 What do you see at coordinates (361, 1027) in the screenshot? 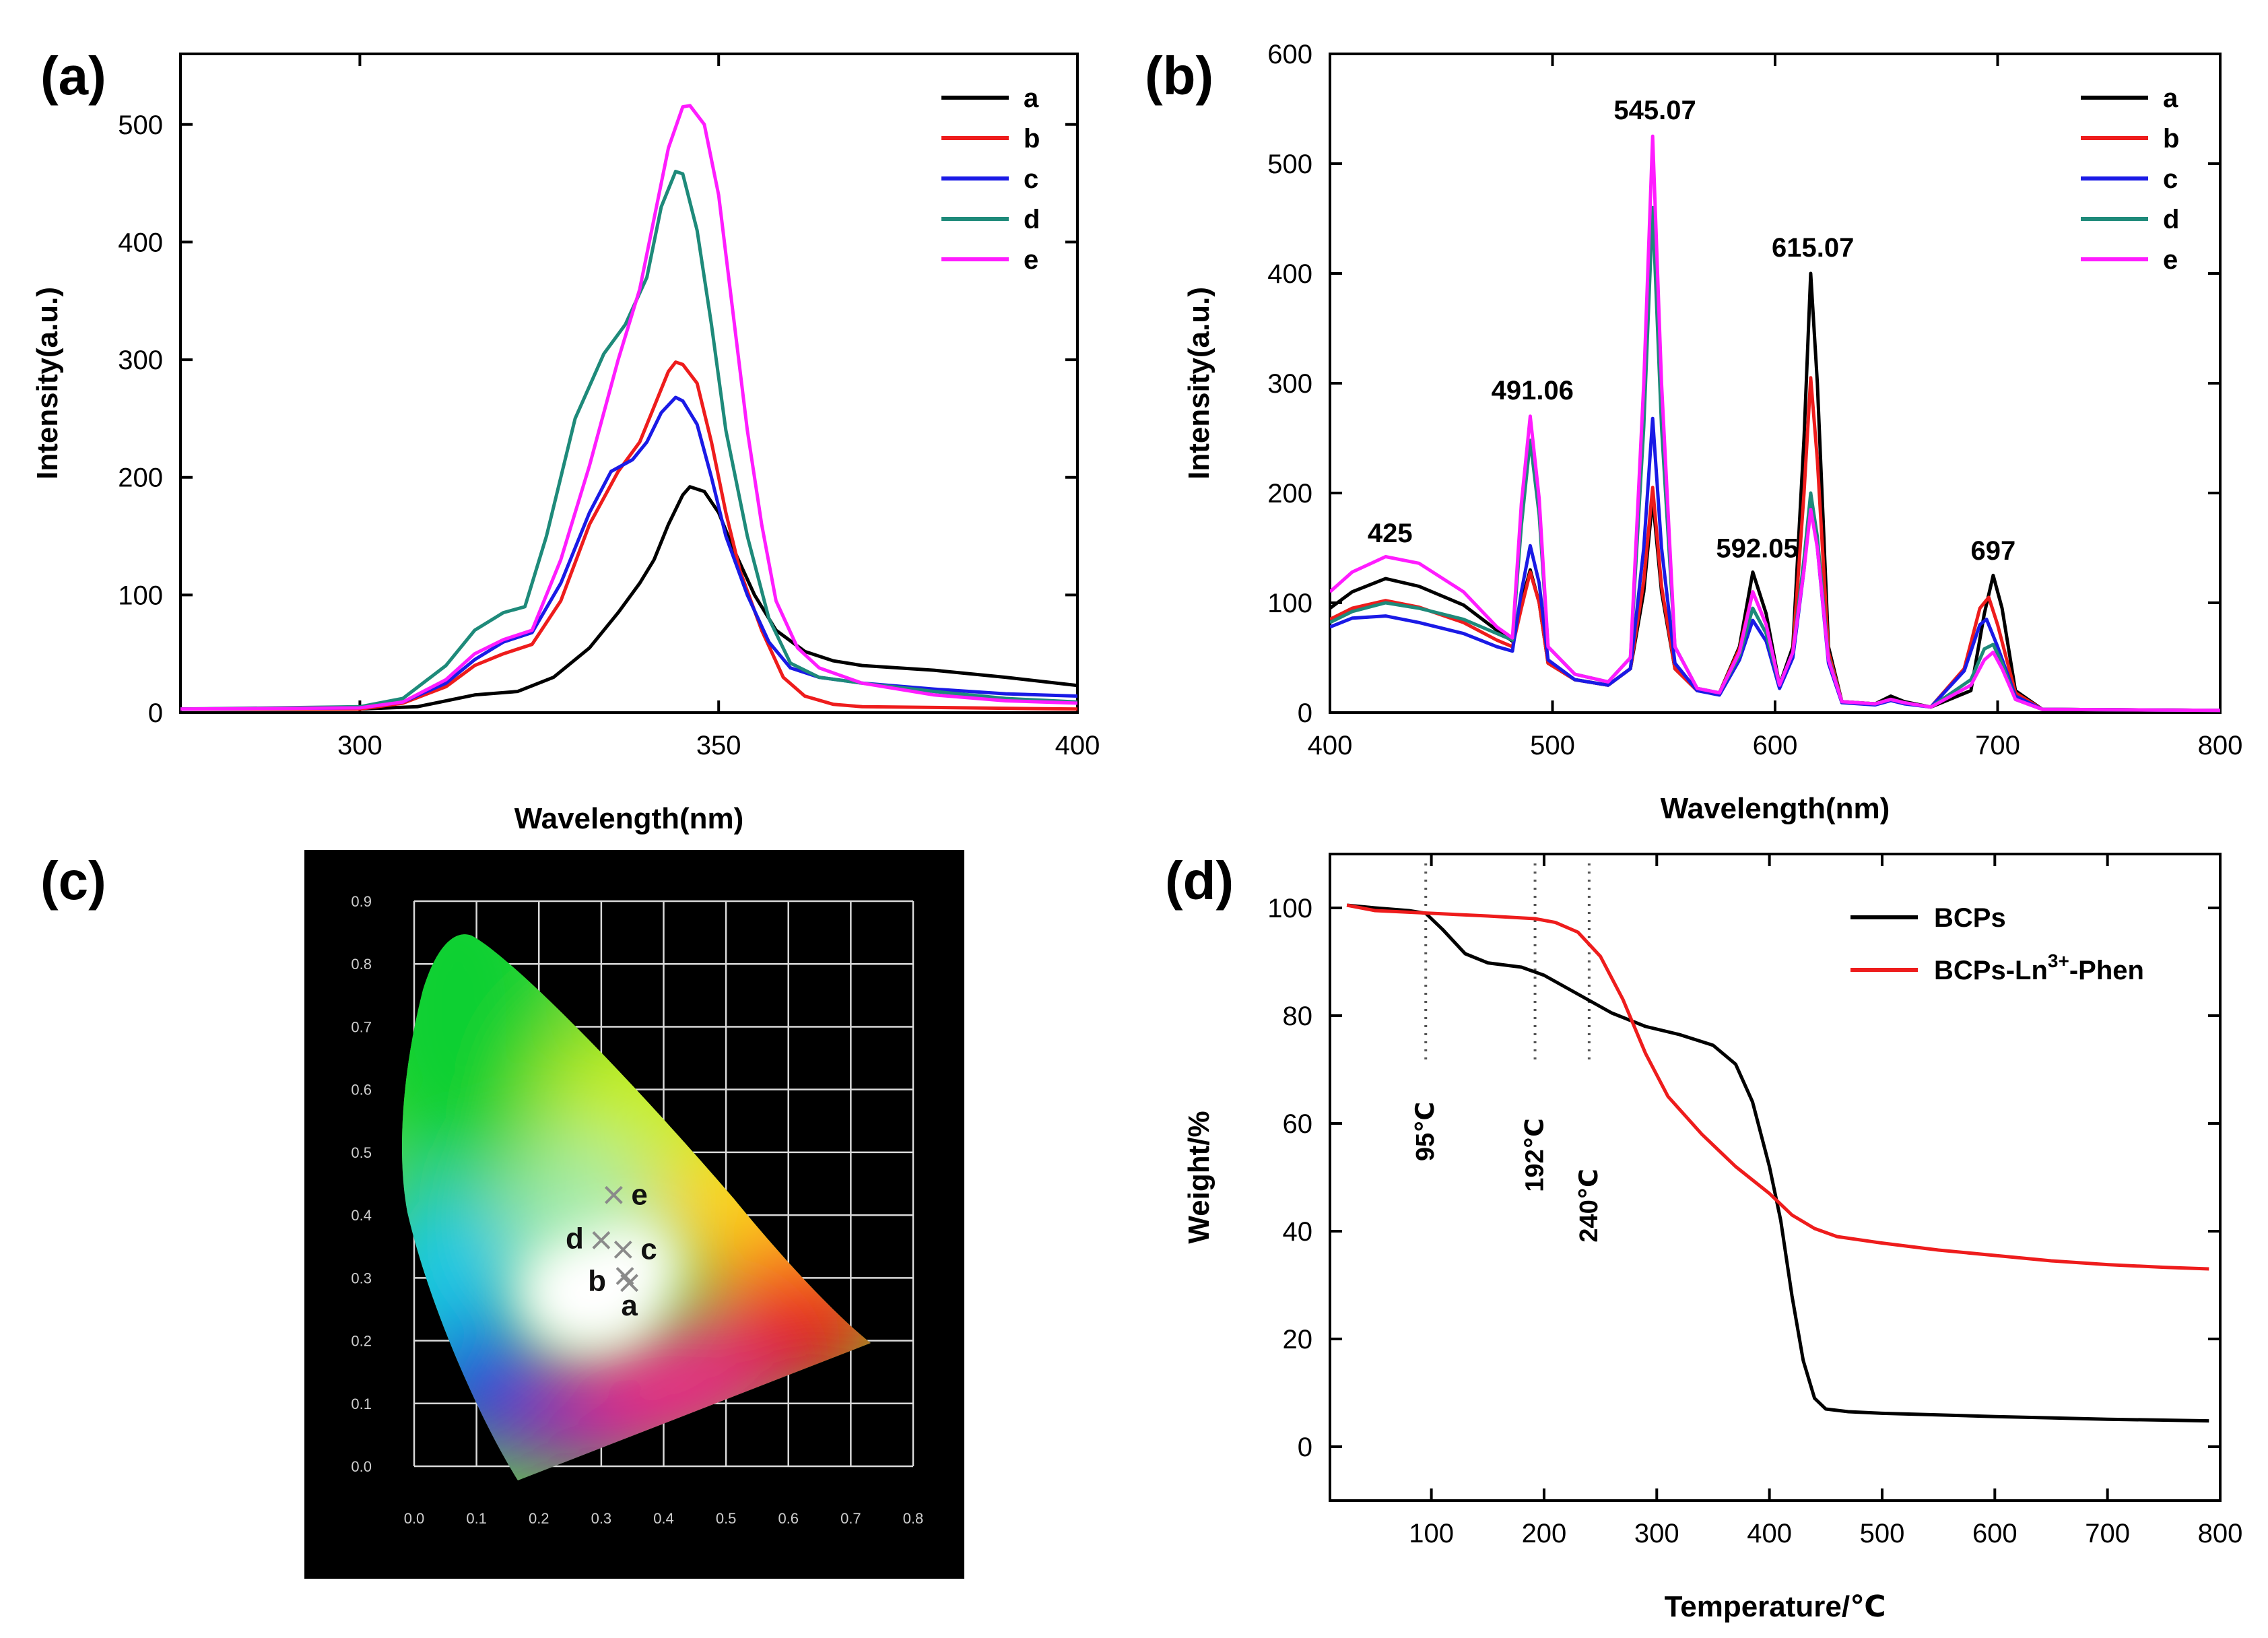
I see `cie-y-tick-label: 0.7` at bounding box center [361, 1027].